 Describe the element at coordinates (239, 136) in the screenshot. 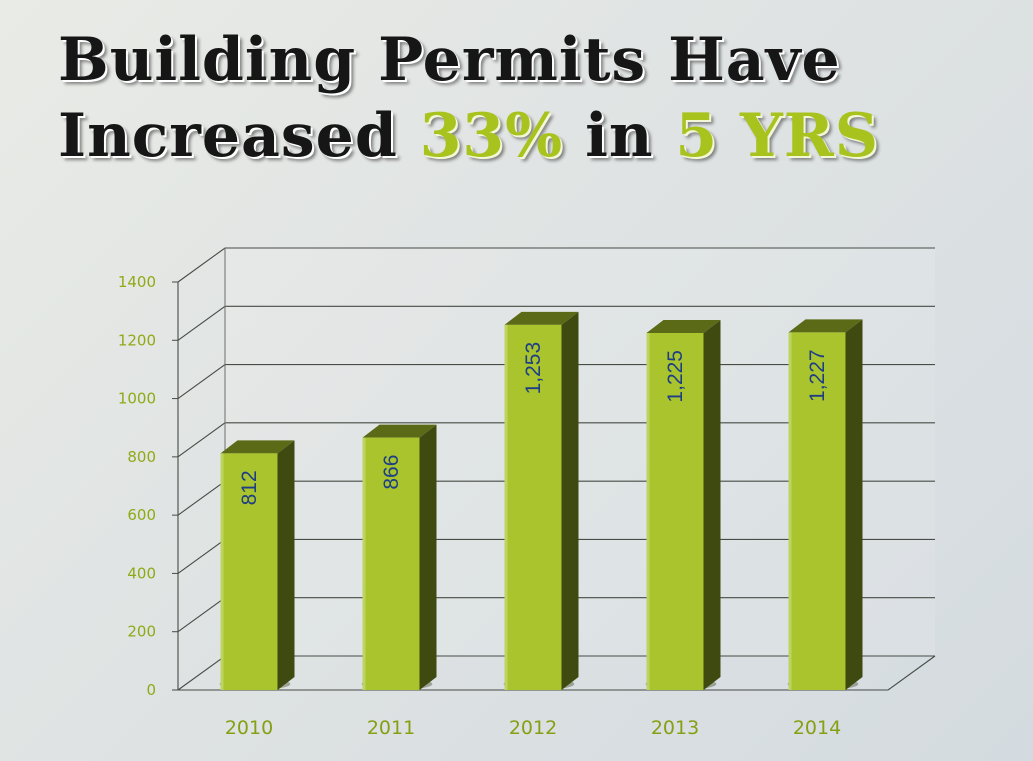

I see `title-prefix: Increased` at that location.